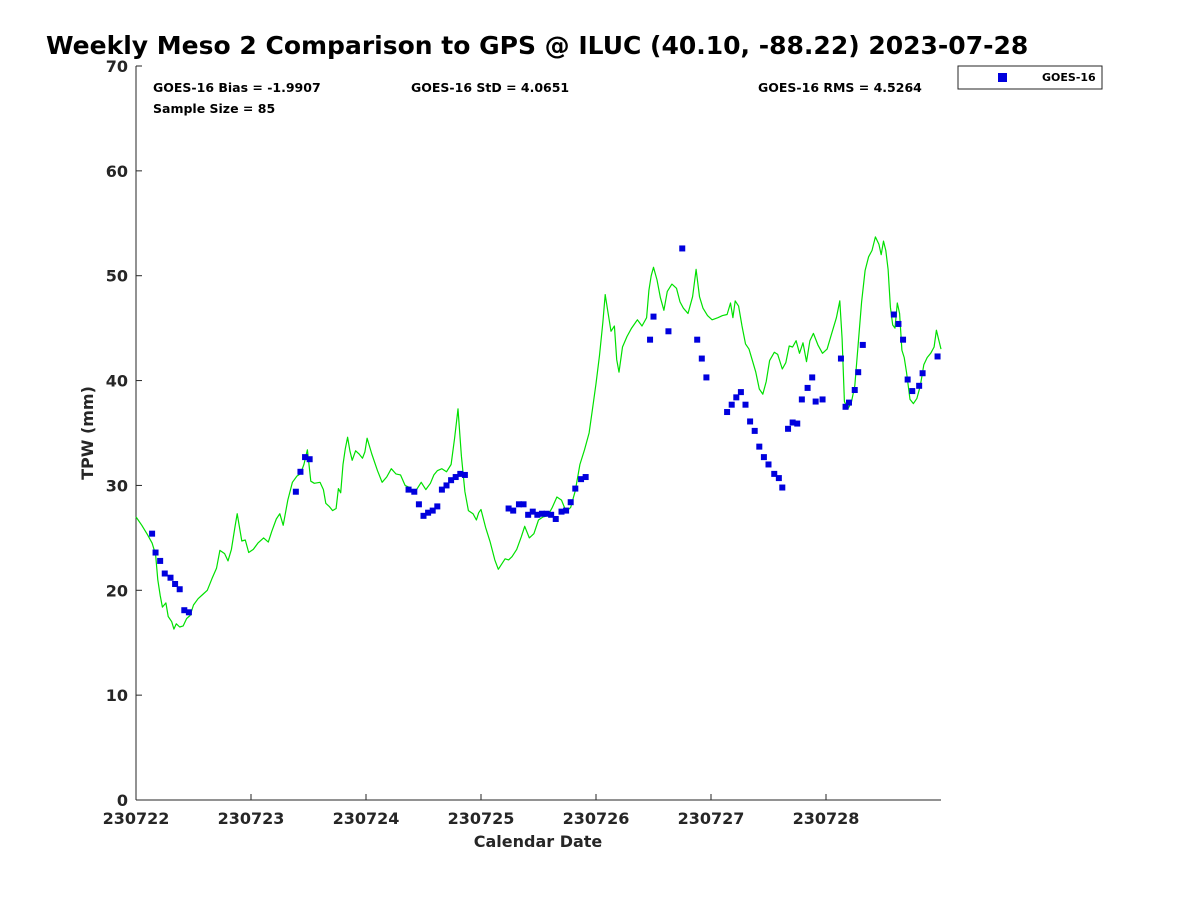 This screenshot has height=900, width=1200. What do you see at coordinates (124, 433) in the screenshot?
I see `y-ticks: 0 10 20 30 40 50 60 70` at bounding box center [124, 433].